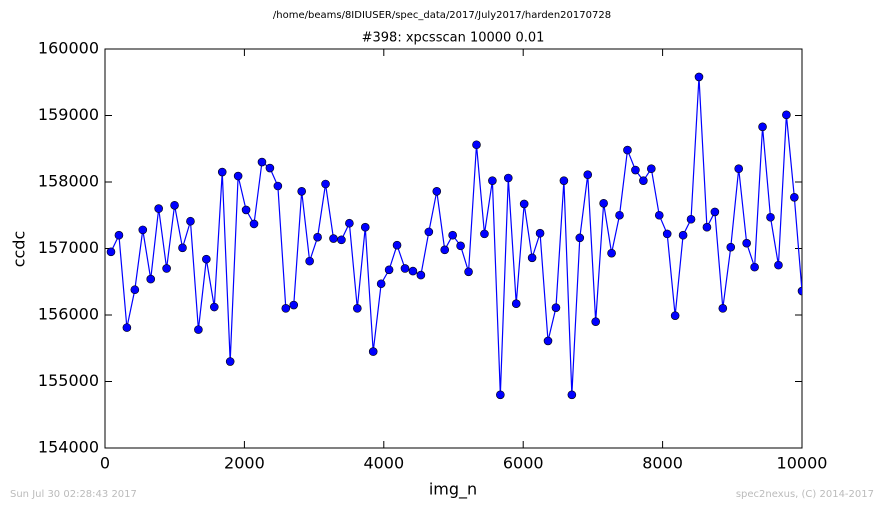 This screenshot has width=884, height=509. Describe the element at coordinates (662, 463) in the screenshot. I see `x-tick-label: 8000` at that location.